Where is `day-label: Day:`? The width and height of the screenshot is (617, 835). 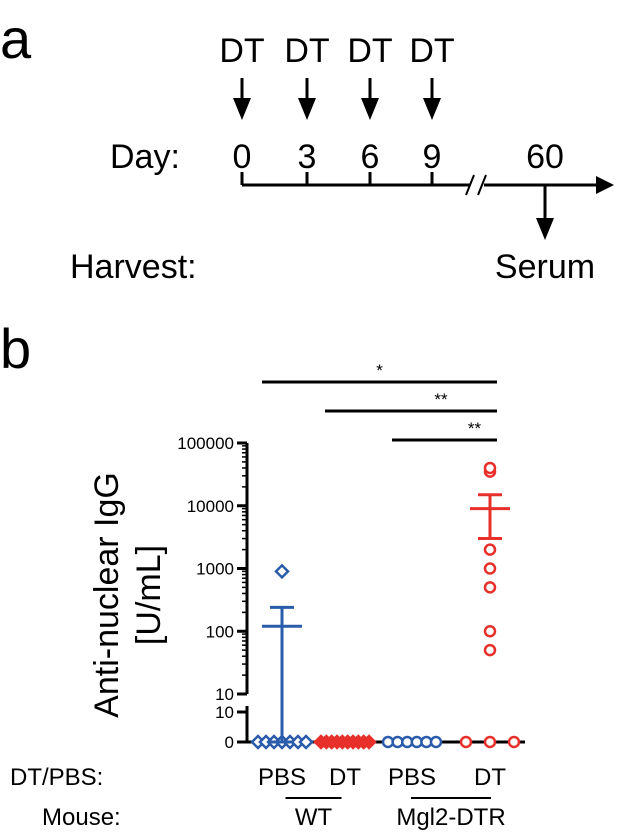
day-label: Day: is located at coordinates (145, 157).